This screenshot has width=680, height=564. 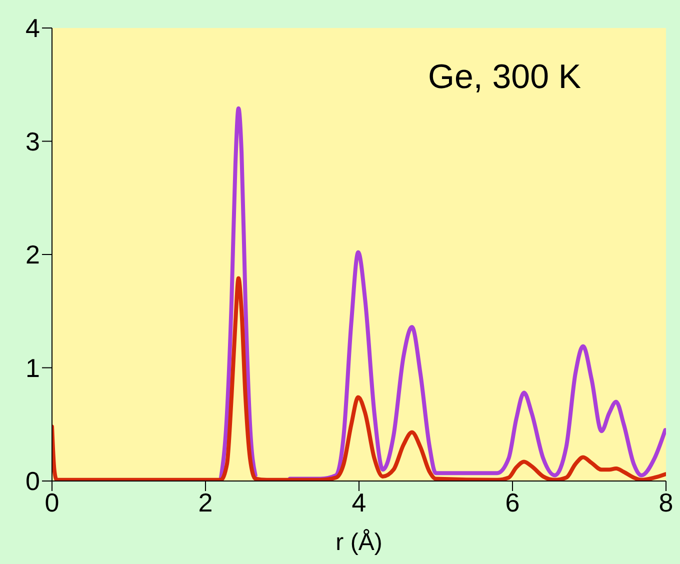 I want to click on x-tick-label: 6, so click(x=512, y=502).